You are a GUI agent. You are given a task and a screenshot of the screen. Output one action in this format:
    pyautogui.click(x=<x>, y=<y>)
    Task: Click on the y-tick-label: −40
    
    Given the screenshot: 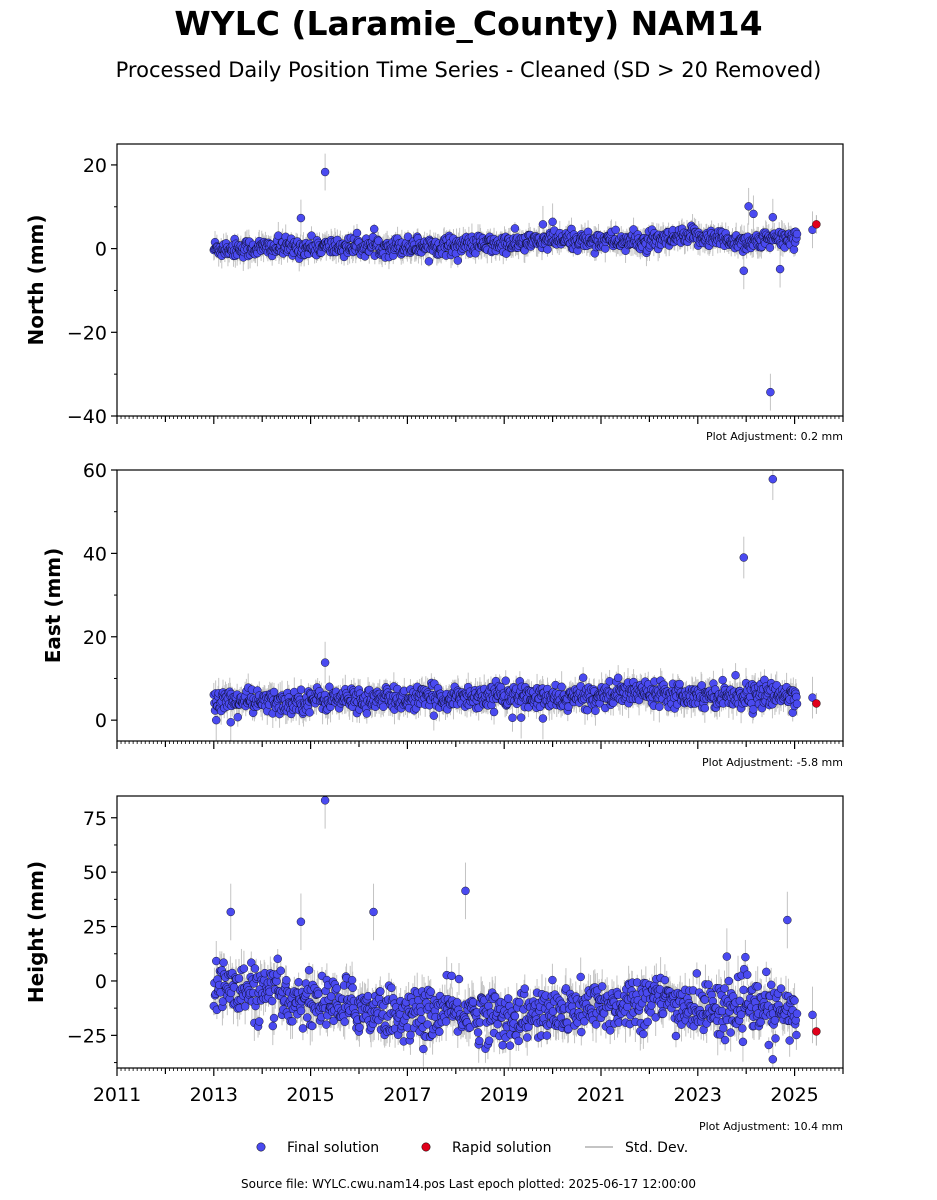 What is the action you would take?
    pyautogui.click(x=87, y=417)
    